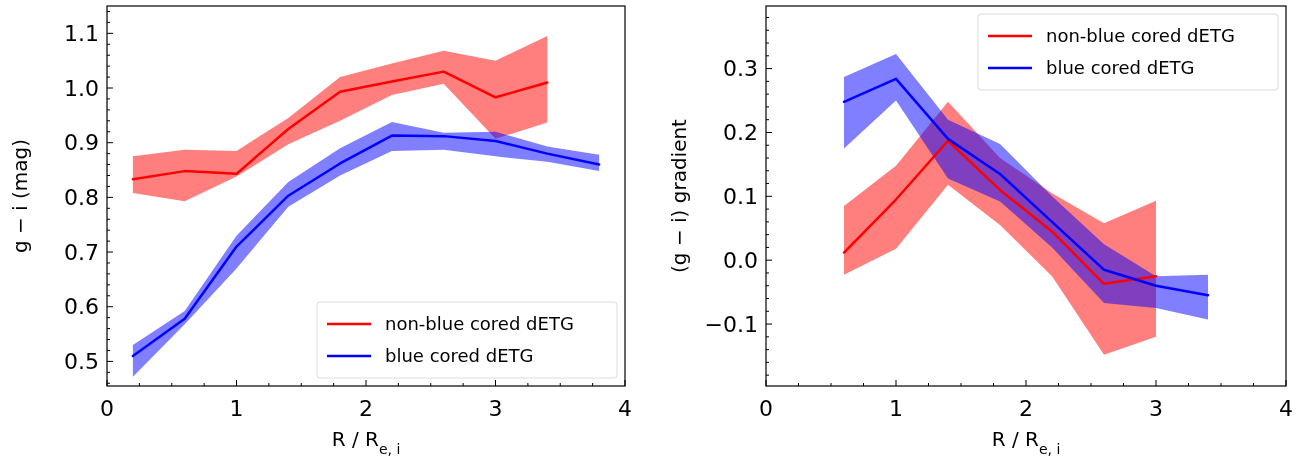 The image size is (1298, 466). I want to click on y-tick-label: 0.5, so click(81, 362).